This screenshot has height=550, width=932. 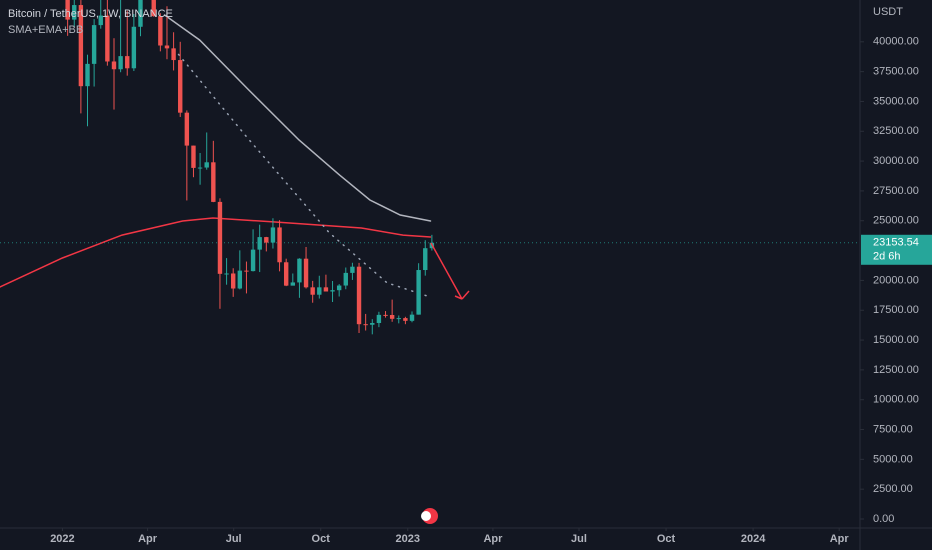 I want to click on legend-title: Bitcoin / TetherUS, 1W, BINANCE, so click(x=90, y=14).